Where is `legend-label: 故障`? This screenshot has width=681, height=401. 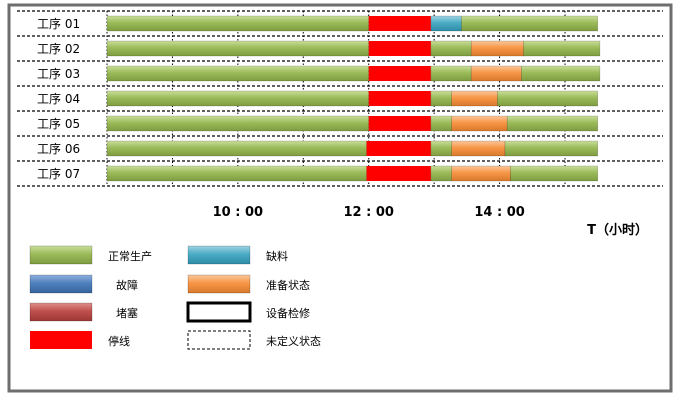
legend-label: 故障 is located at coordinates (127, 285).